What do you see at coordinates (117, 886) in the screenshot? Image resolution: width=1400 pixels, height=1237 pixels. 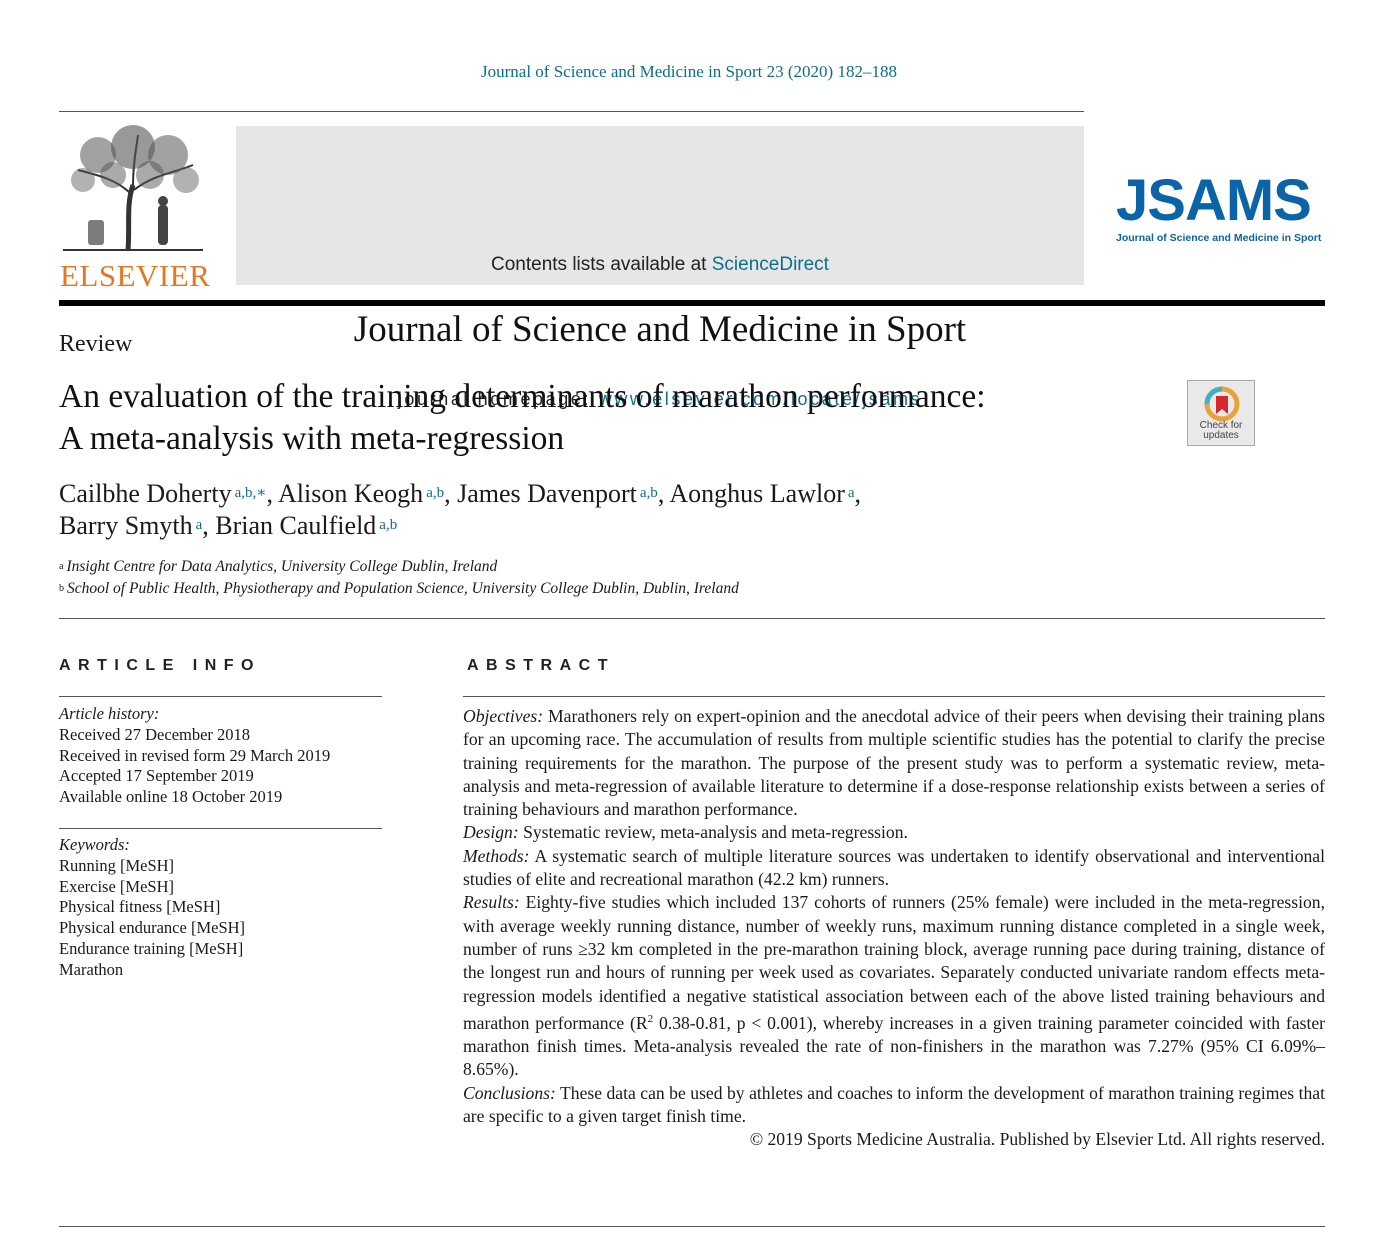 I see `keyword-item: Exercise [MeSH]` at bounding box center [117, 886].